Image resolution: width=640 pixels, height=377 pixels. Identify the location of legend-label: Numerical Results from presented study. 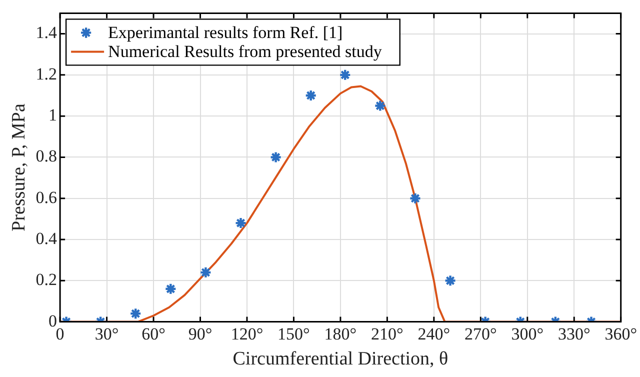
(245, 52).